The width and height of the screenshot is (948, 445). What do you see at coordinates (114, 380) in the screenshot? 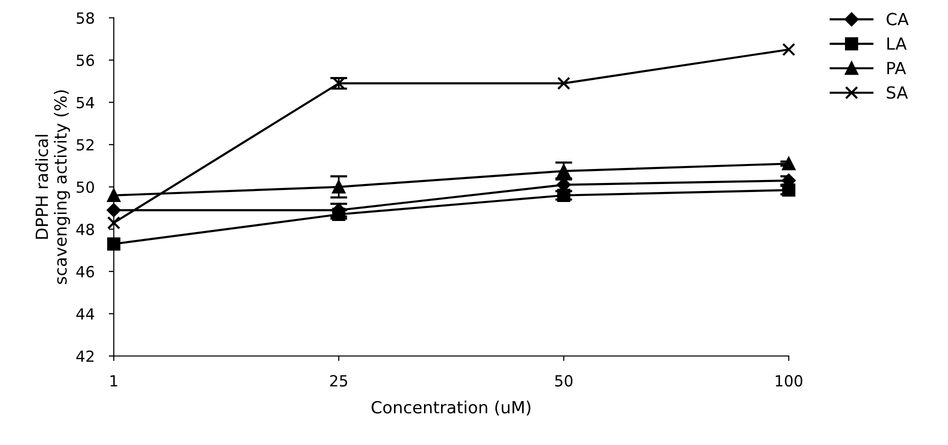
I see `x-tick-label: 1` at bounding box center [114, 380].